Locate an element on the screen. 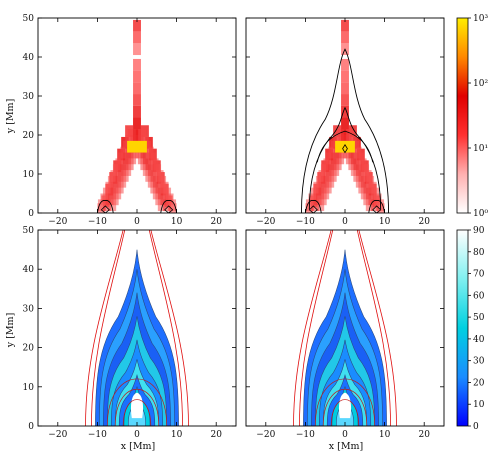  colorbar-tick-label: 60 is located at coordinates (479, 296).